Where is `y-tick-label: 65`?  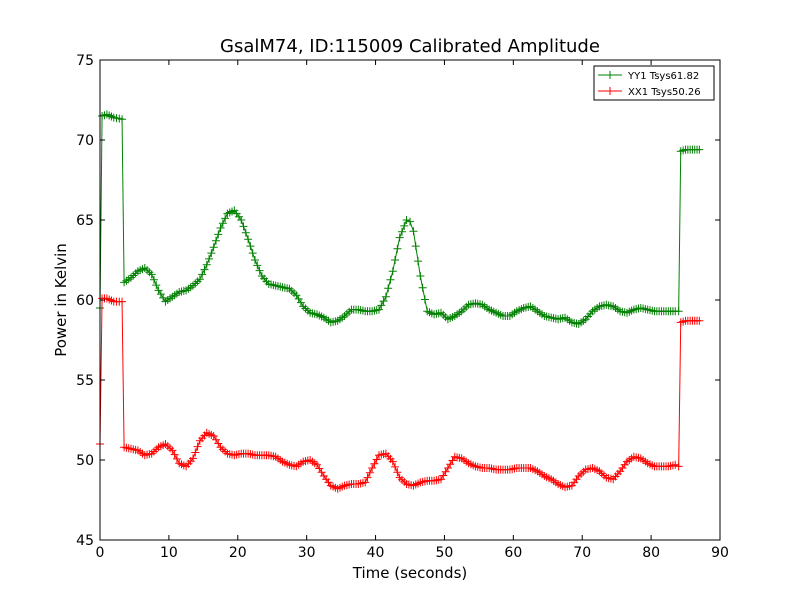 y-tick-label: 65 is located at coordinates (85, 221).